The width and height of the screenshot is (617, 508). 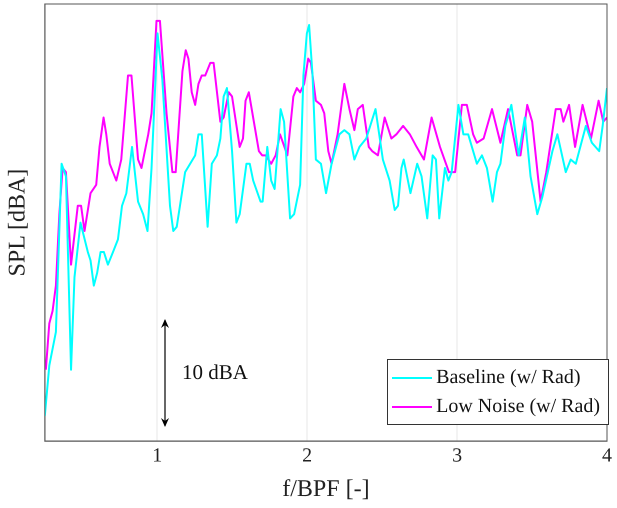 I want to click on x-tick-label: 4, so click(x=607, y=455).